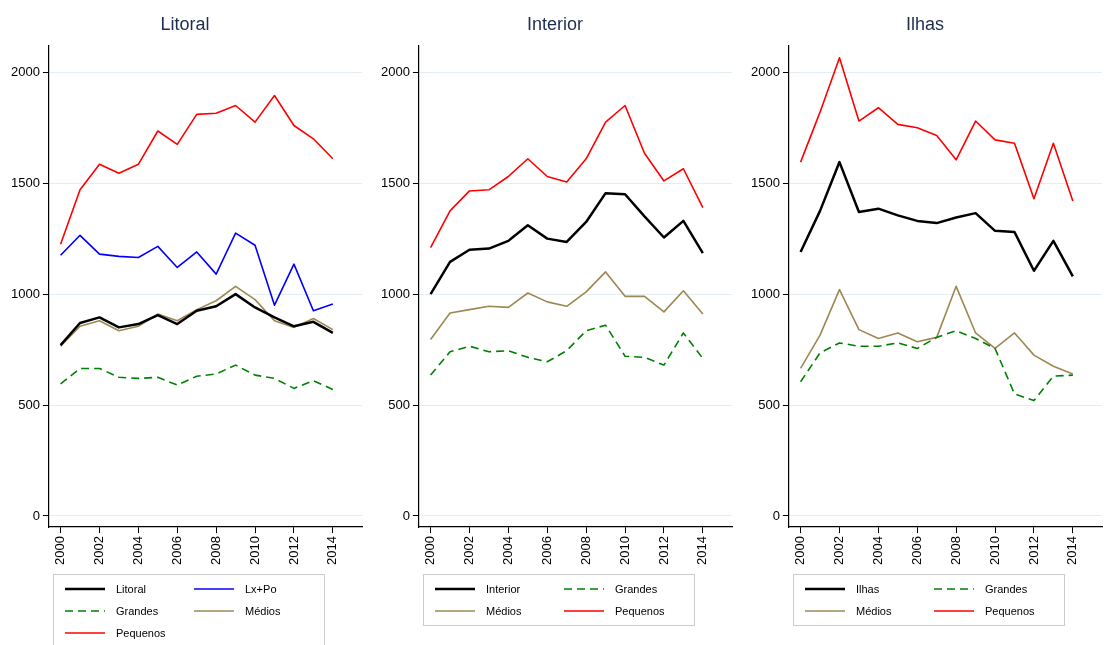 This screenshot has width=1107, height=645. Describe the element at coordinates (868, 589) in the screenshot. I see `legend-label: Ilhas` at that location.